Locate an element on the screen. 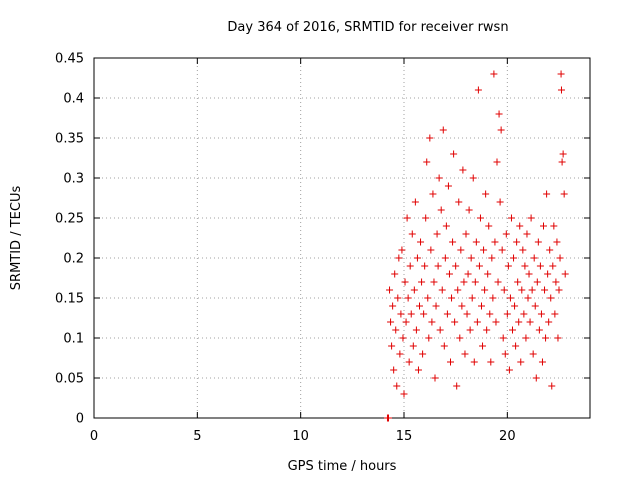  y-tick-label: 0 is located at coordinates (80, 419).